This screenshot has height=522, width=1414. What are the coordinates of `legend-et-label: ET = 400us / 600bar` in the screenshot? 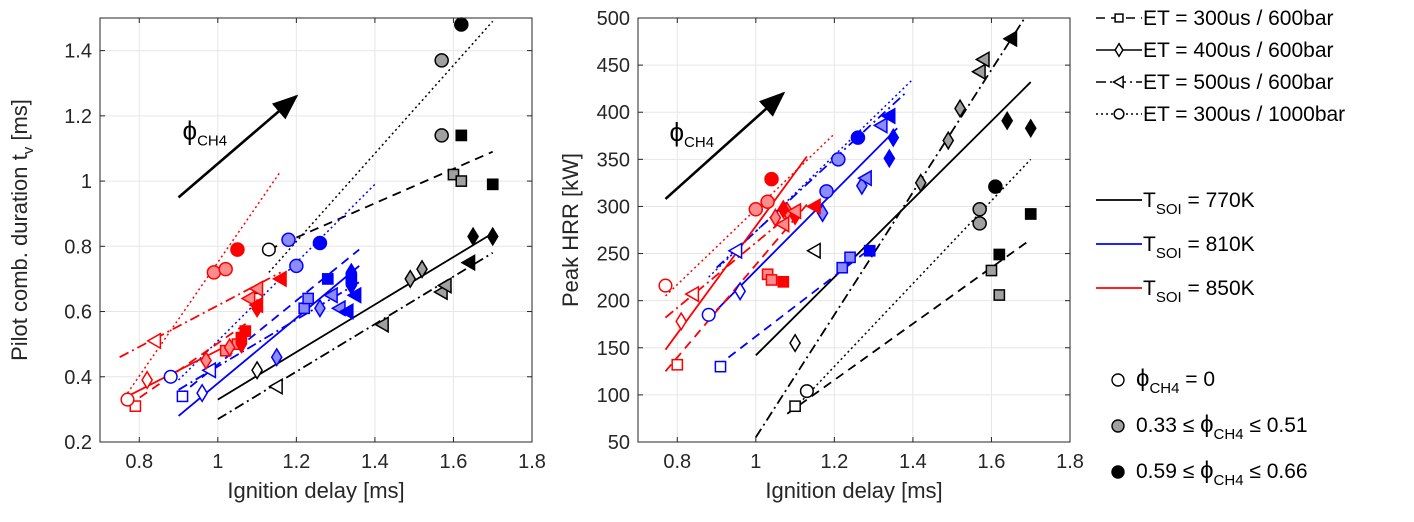 It's located at (1238, 50).